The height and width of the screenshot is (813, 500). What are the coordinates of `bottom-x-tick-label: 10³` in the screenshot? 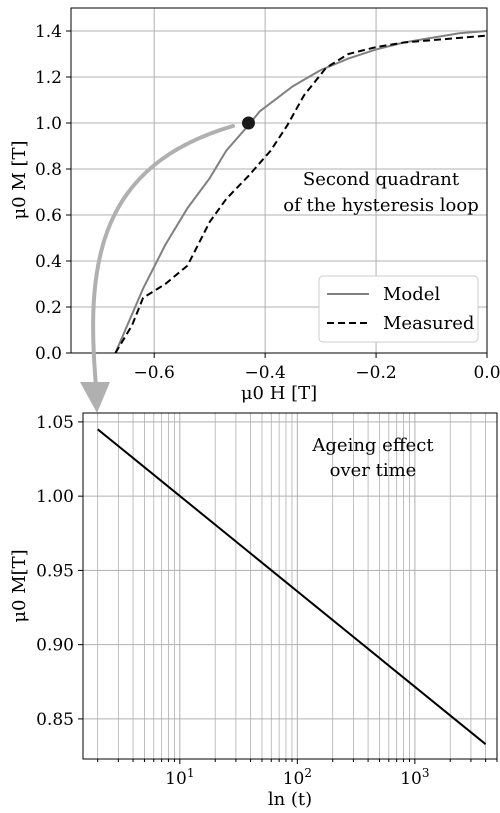 It's located at (414, 777).